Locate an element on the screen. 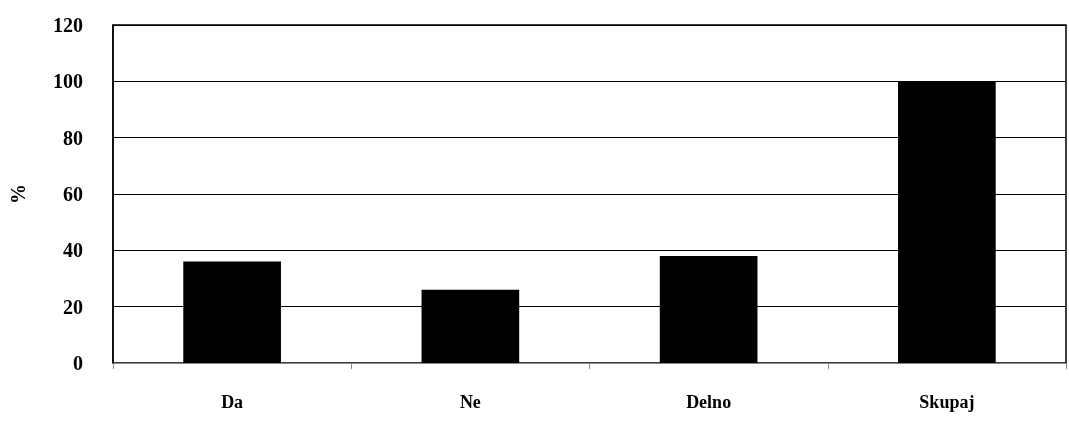  y-tick-label: 20 is located at coordinates (73, 306).